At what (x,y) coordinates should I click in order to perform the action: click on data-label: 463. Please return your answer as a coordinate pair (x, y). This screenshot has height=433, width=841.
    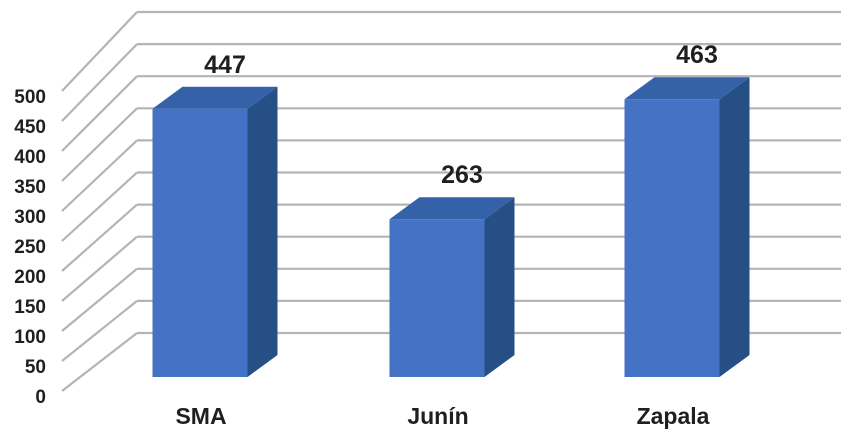
    Looking at the image, I should click on (697, 55).